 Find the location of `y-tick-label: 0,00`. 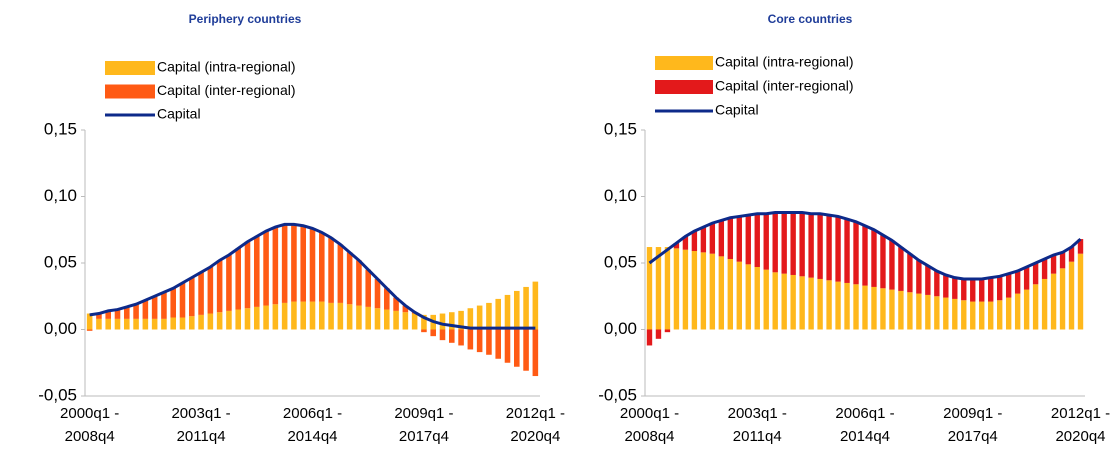

y-tick-label: 0,00 is located at coordinates (620, 328).